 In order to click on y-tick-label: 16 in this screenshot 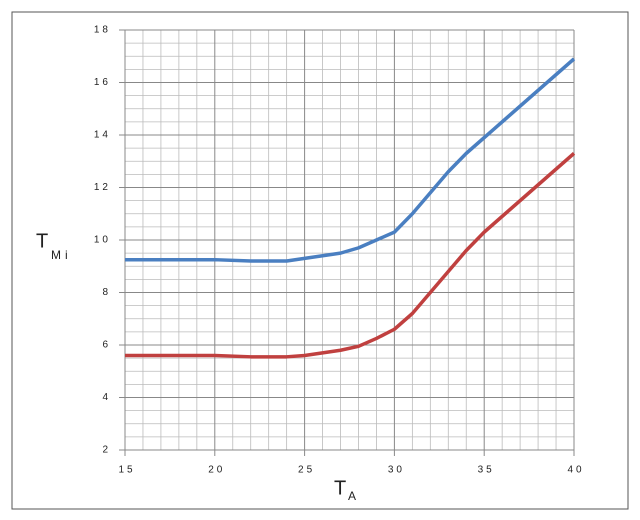, I will do `click(102, 82)`.